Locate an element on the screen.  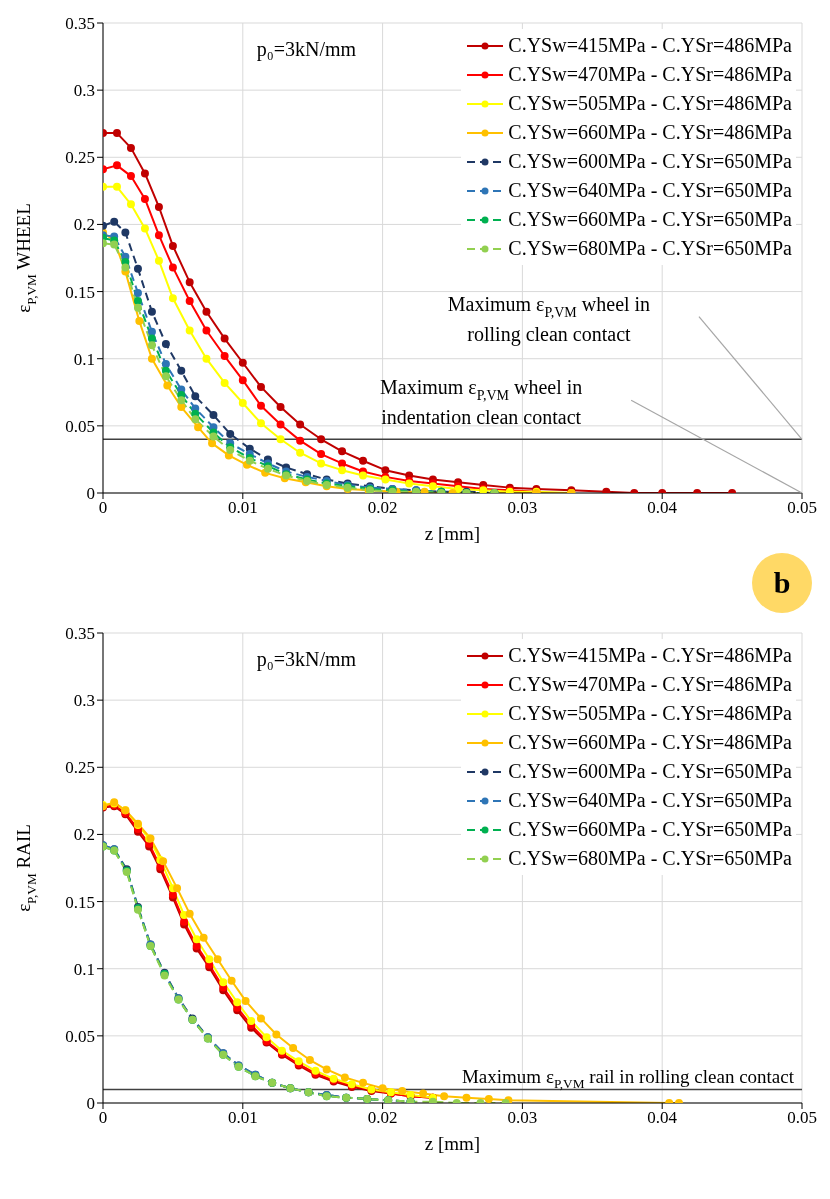
annotation: Maximum ε$_{P,VM}$ wheel in rolling clean contact is located at coordinates (549, 319).